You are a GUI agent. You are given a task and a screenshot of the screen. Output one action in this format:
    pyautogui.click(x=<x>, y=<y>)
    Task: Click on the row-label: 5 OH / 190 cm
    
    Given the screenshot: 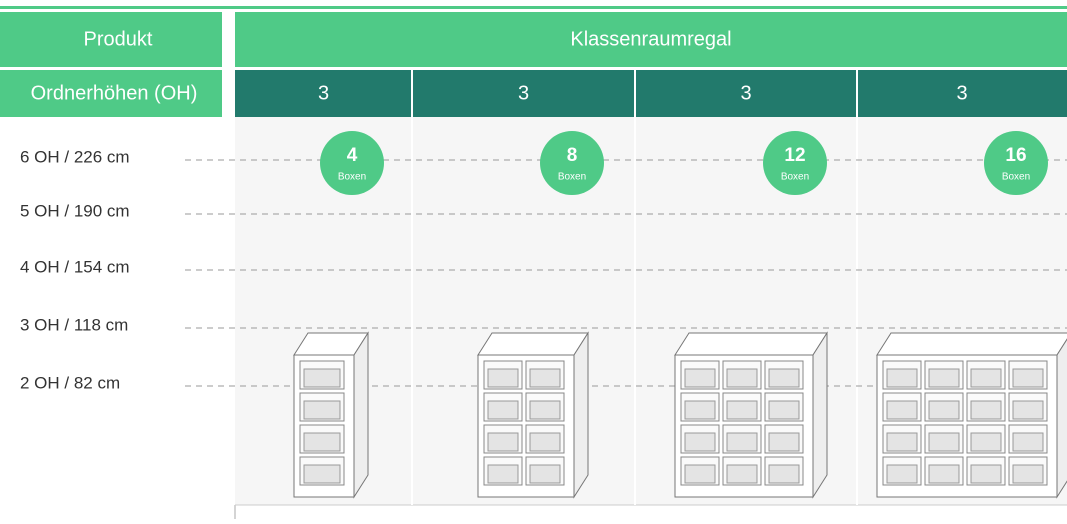 What is the action you would take?
    pyautogui.click(x=75, y=210)
    